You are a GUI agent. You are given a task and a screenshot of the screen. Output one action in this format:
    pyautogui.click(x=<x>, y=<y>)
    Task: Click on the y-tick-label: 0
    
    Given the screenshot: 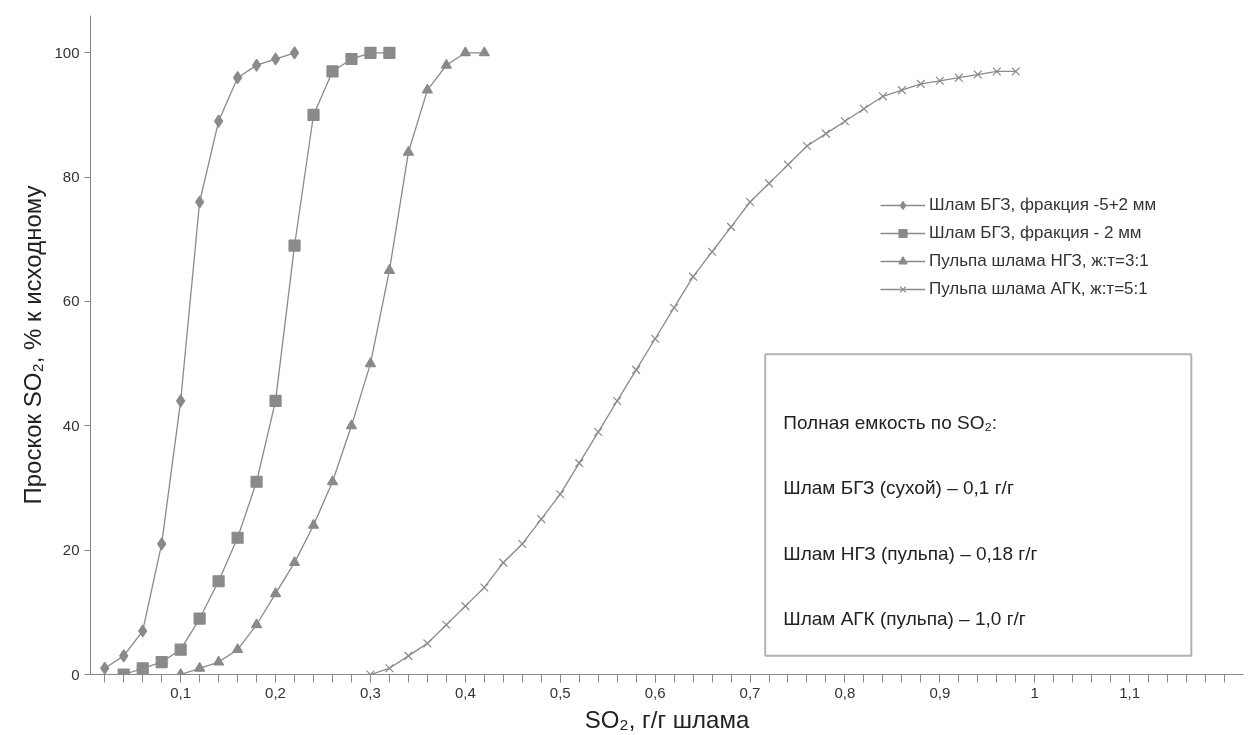 What is the action you would take?
    pyautogui.click(x=75, y=674)
    